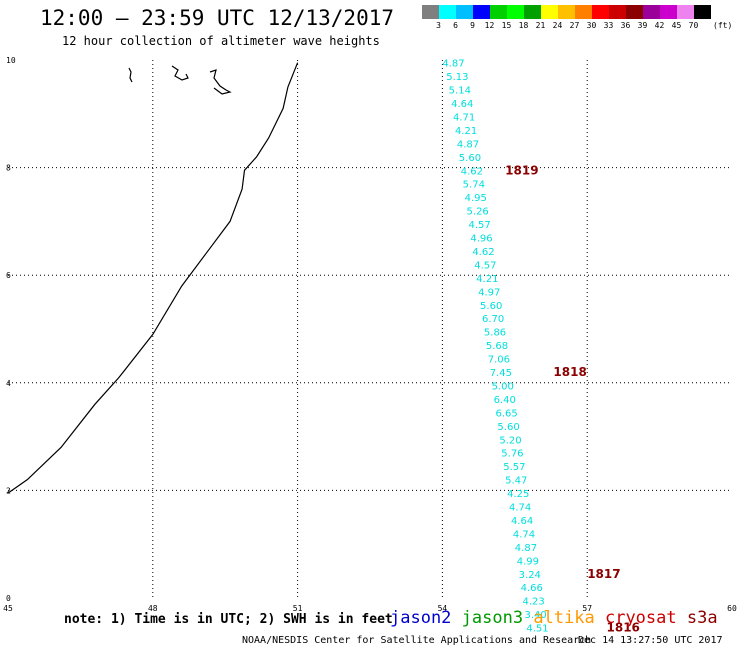  What do you see at coordinates (512, 454) in the screenshot?
I see `wave-height-value: 5.76` at bounding box center [512, 454].